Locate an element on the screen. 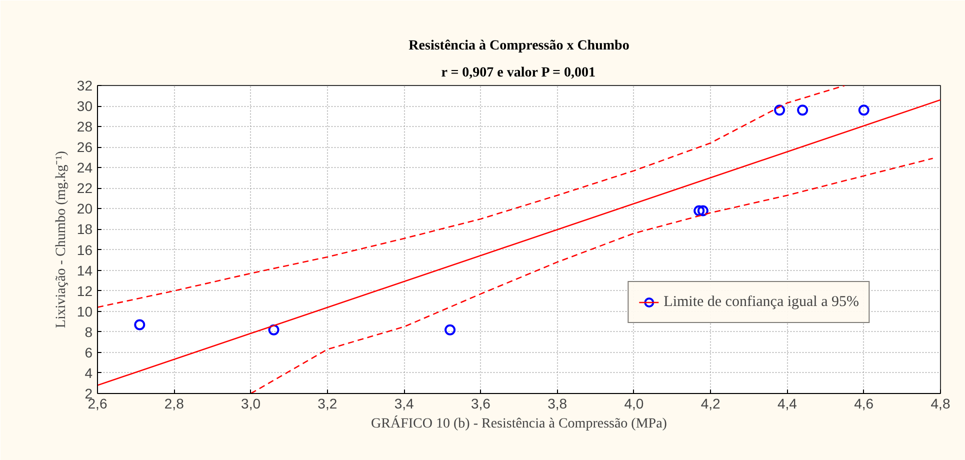  y-tick-label: 26 is located at coordinates (84, 147).